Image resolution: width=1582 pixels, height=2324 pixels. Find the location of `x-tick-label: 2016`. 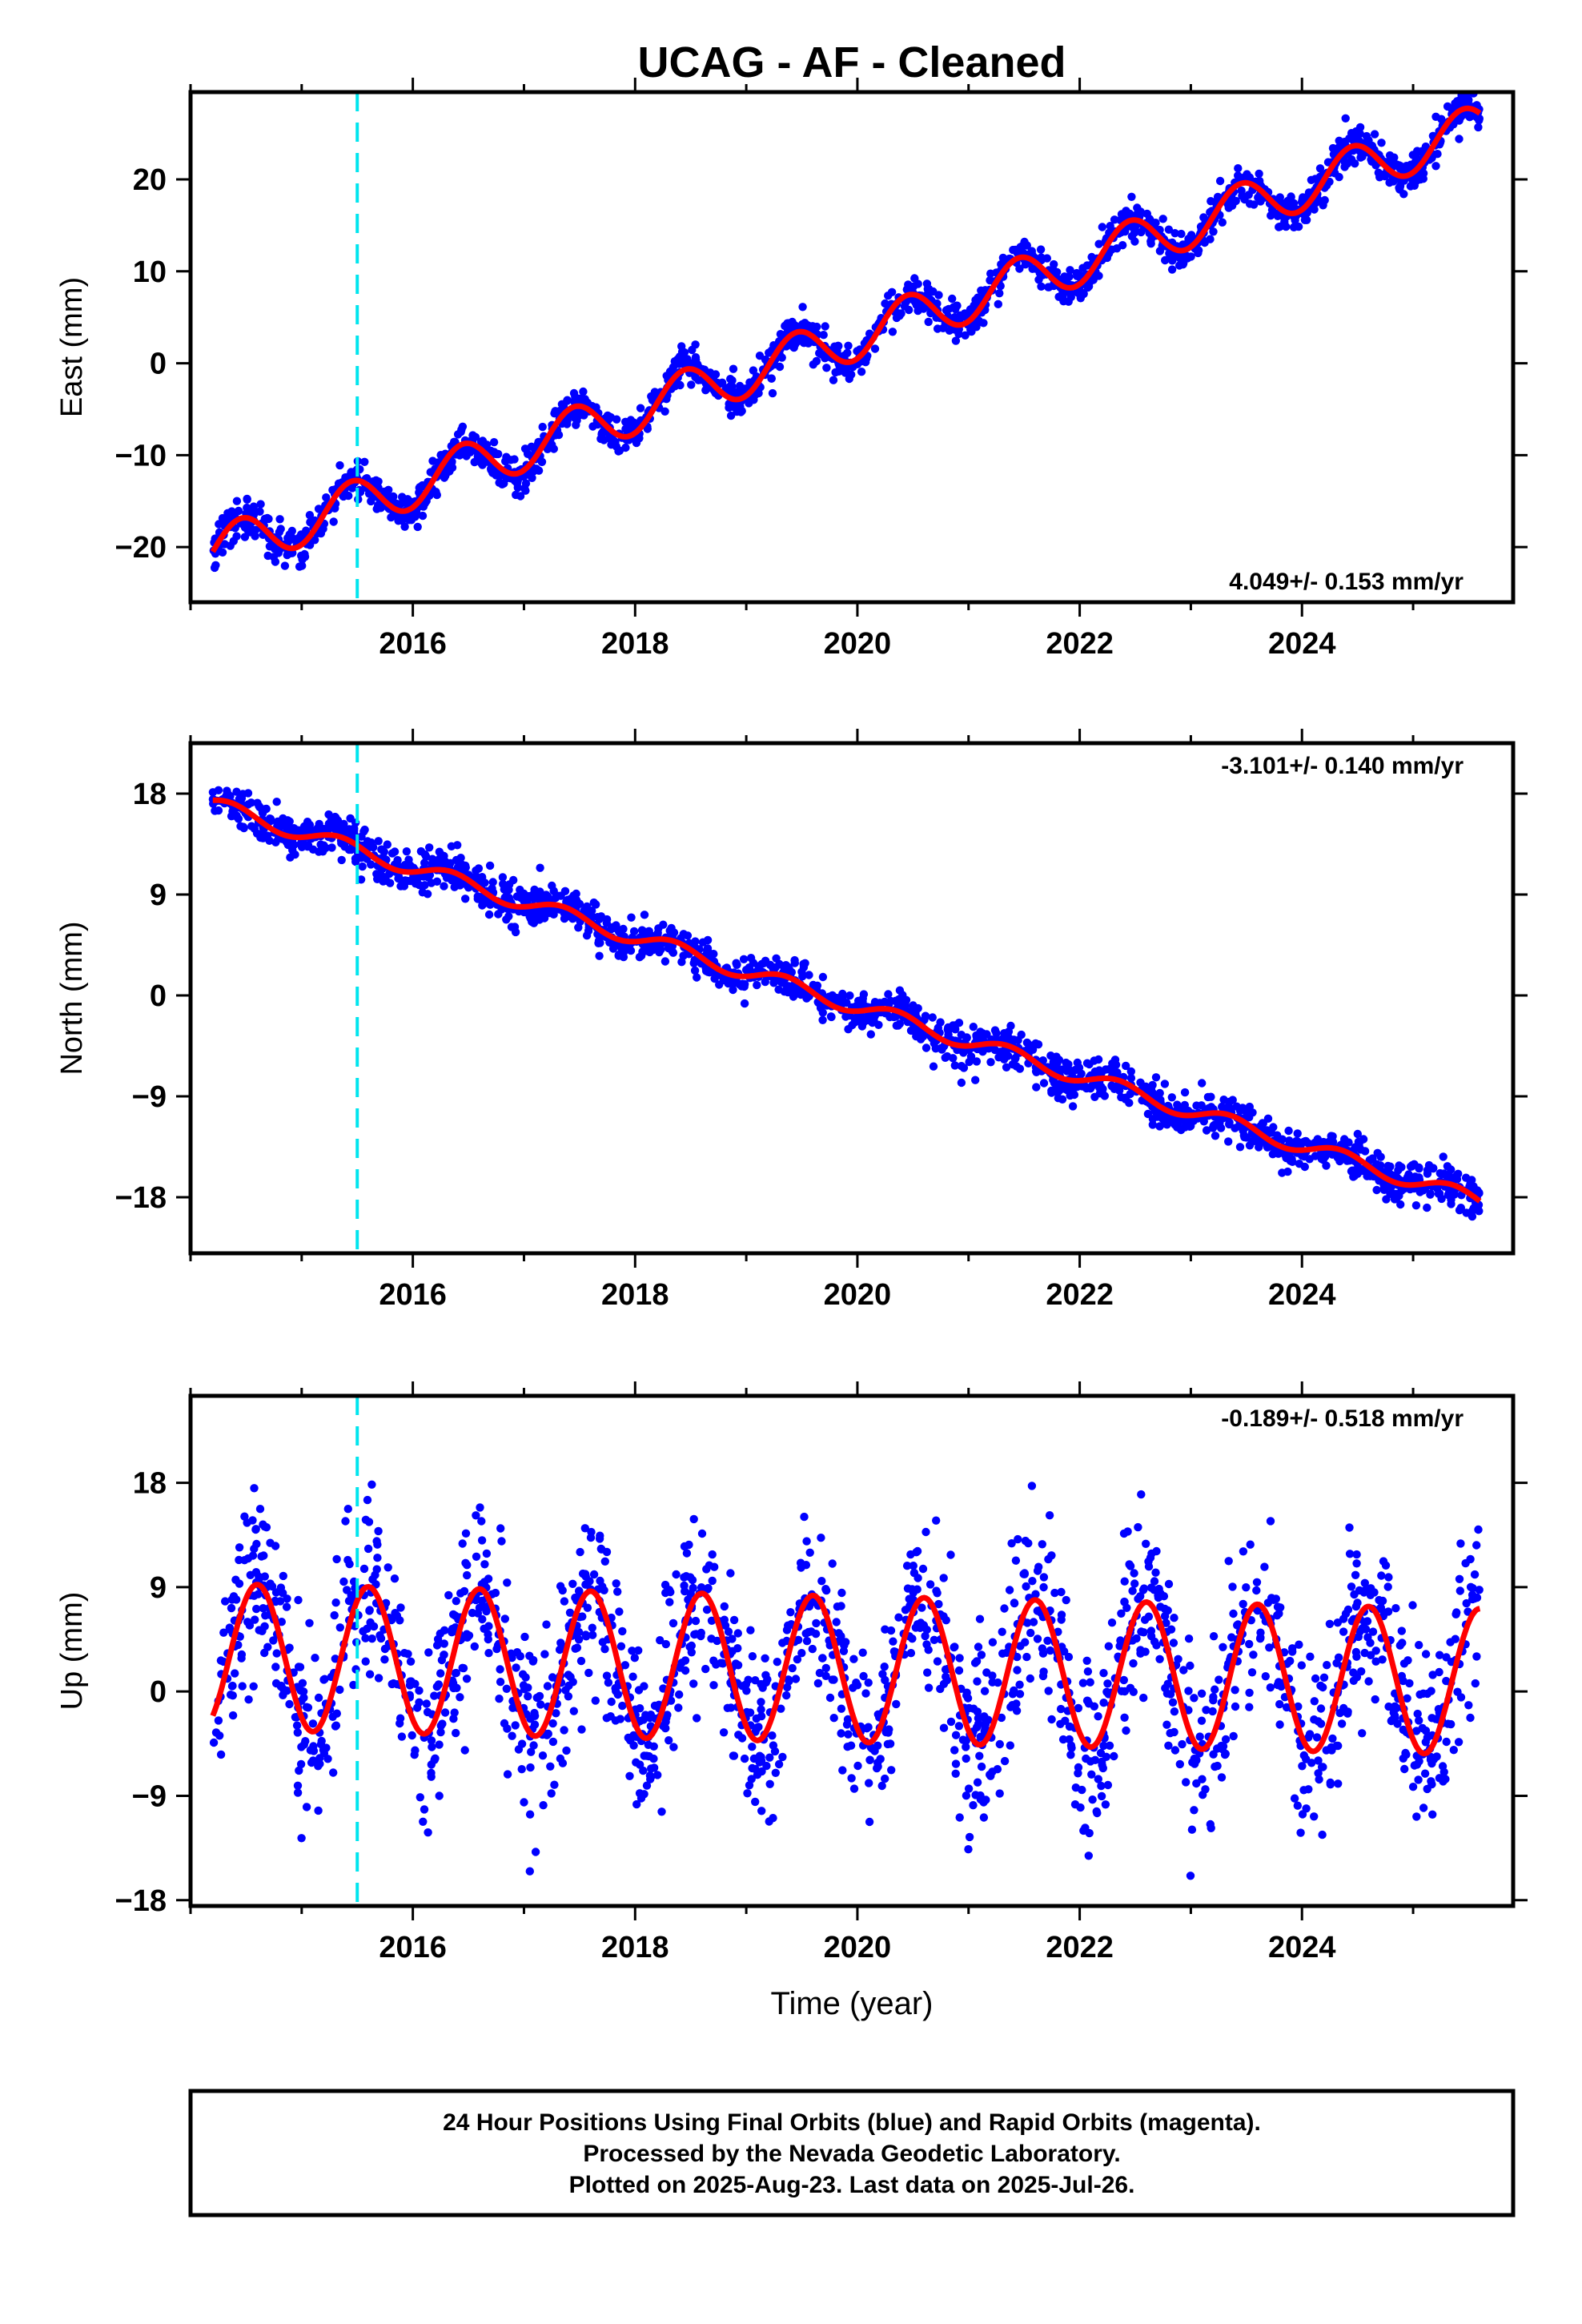

x-tick-label: 2016 is located at coordinates (413, 1295).